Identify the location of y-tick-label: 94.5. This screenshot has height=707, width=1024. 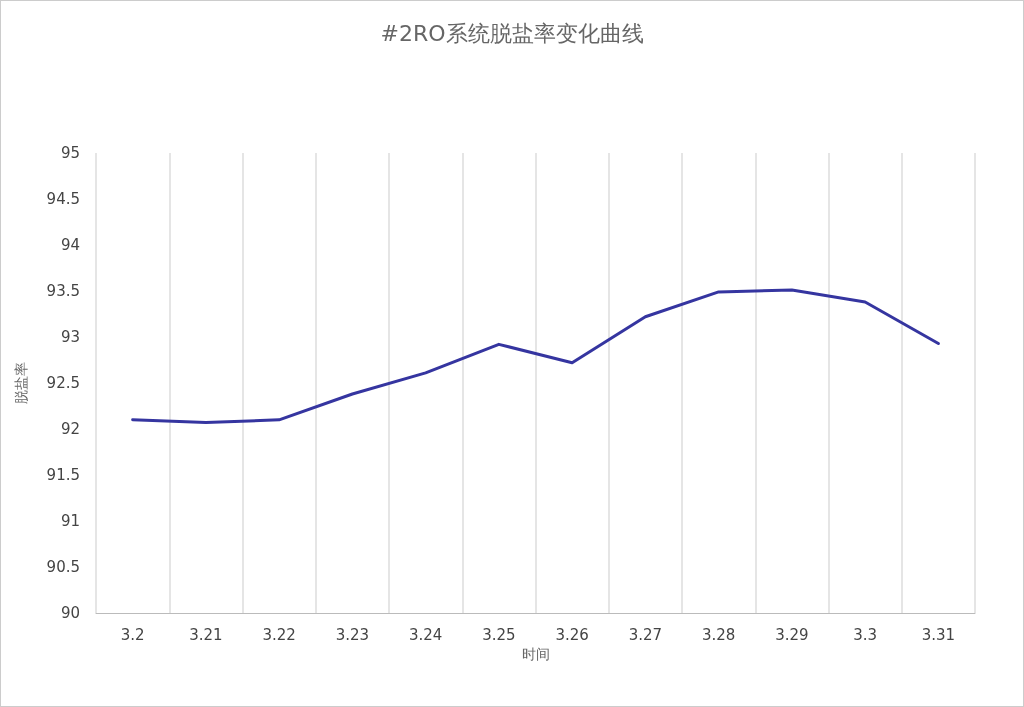
(63, 199).